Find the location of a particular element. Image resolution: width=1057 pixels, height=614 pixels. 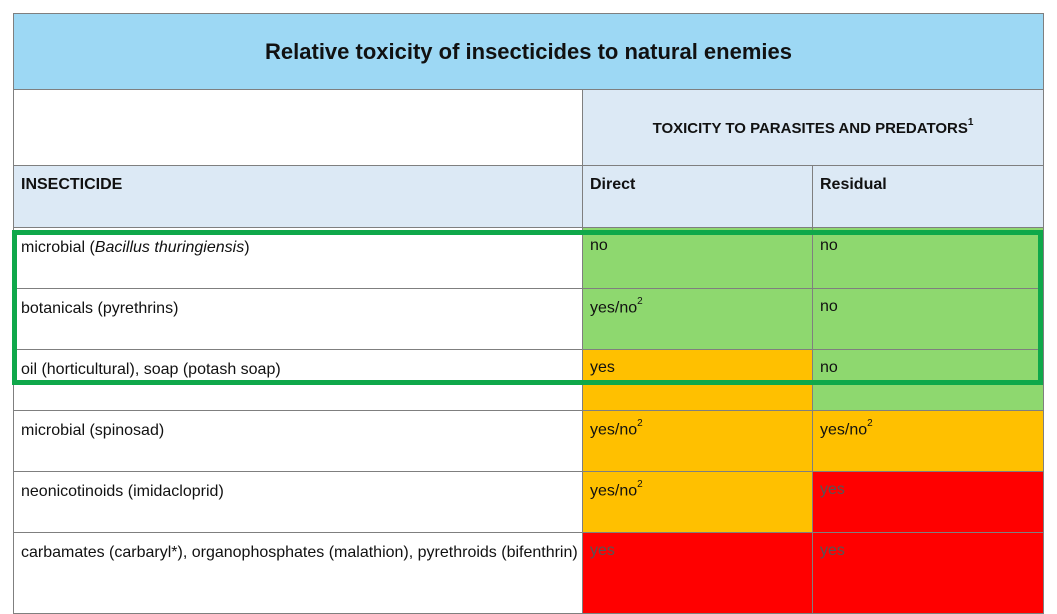

residual-footnote: 2 is located at coordinates (870, 423).